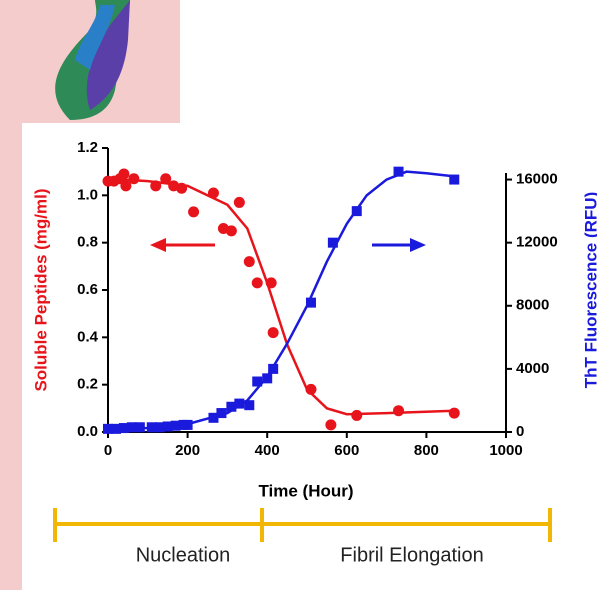 This screenshot has width=597, height=590. I want to click on x-tick-label: 400, so click(267, 450).